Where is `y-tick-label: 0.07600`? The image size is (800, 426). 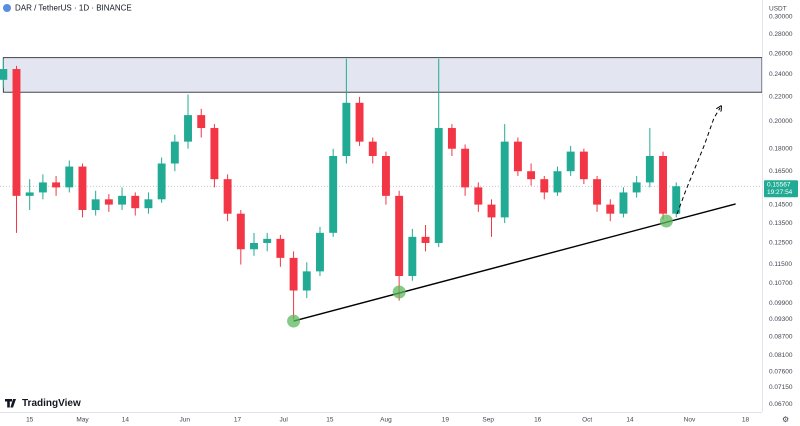
y-tick-label: 0.07600 is located at coordinates (781, 371).